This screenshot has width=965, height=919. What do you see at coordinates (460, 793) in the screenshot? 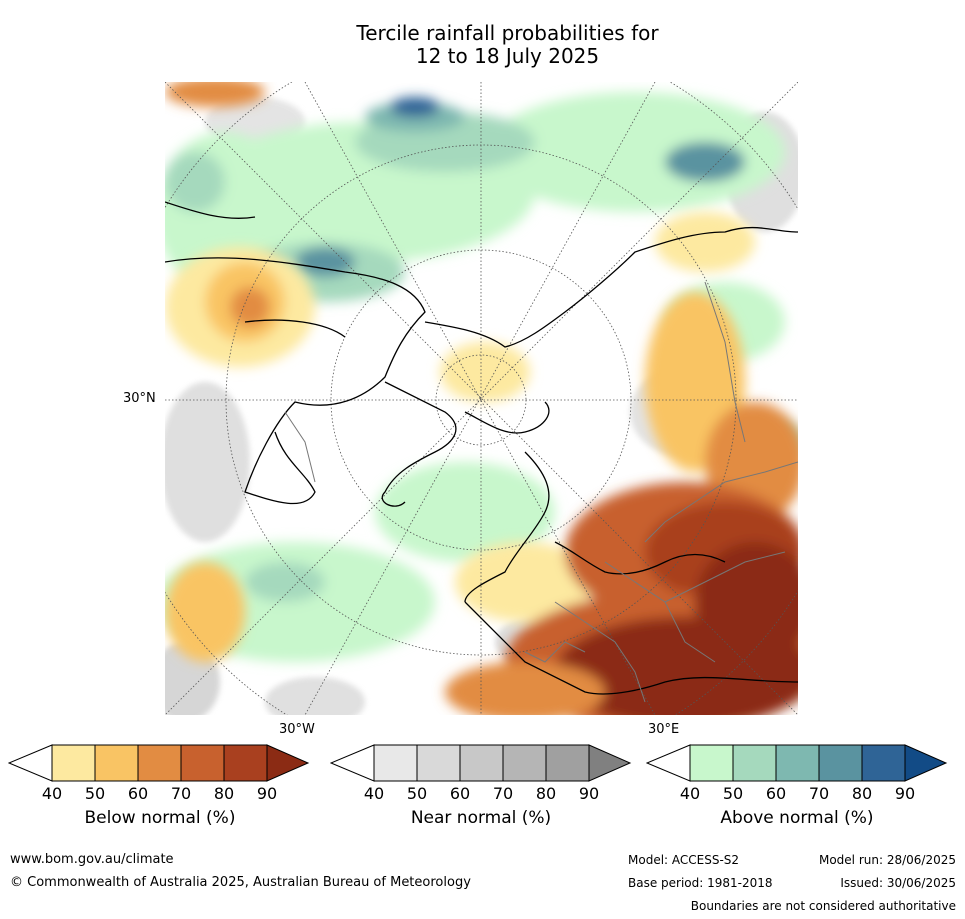
I see `cbar2-tick: 60` at bounding box center [460, 793].